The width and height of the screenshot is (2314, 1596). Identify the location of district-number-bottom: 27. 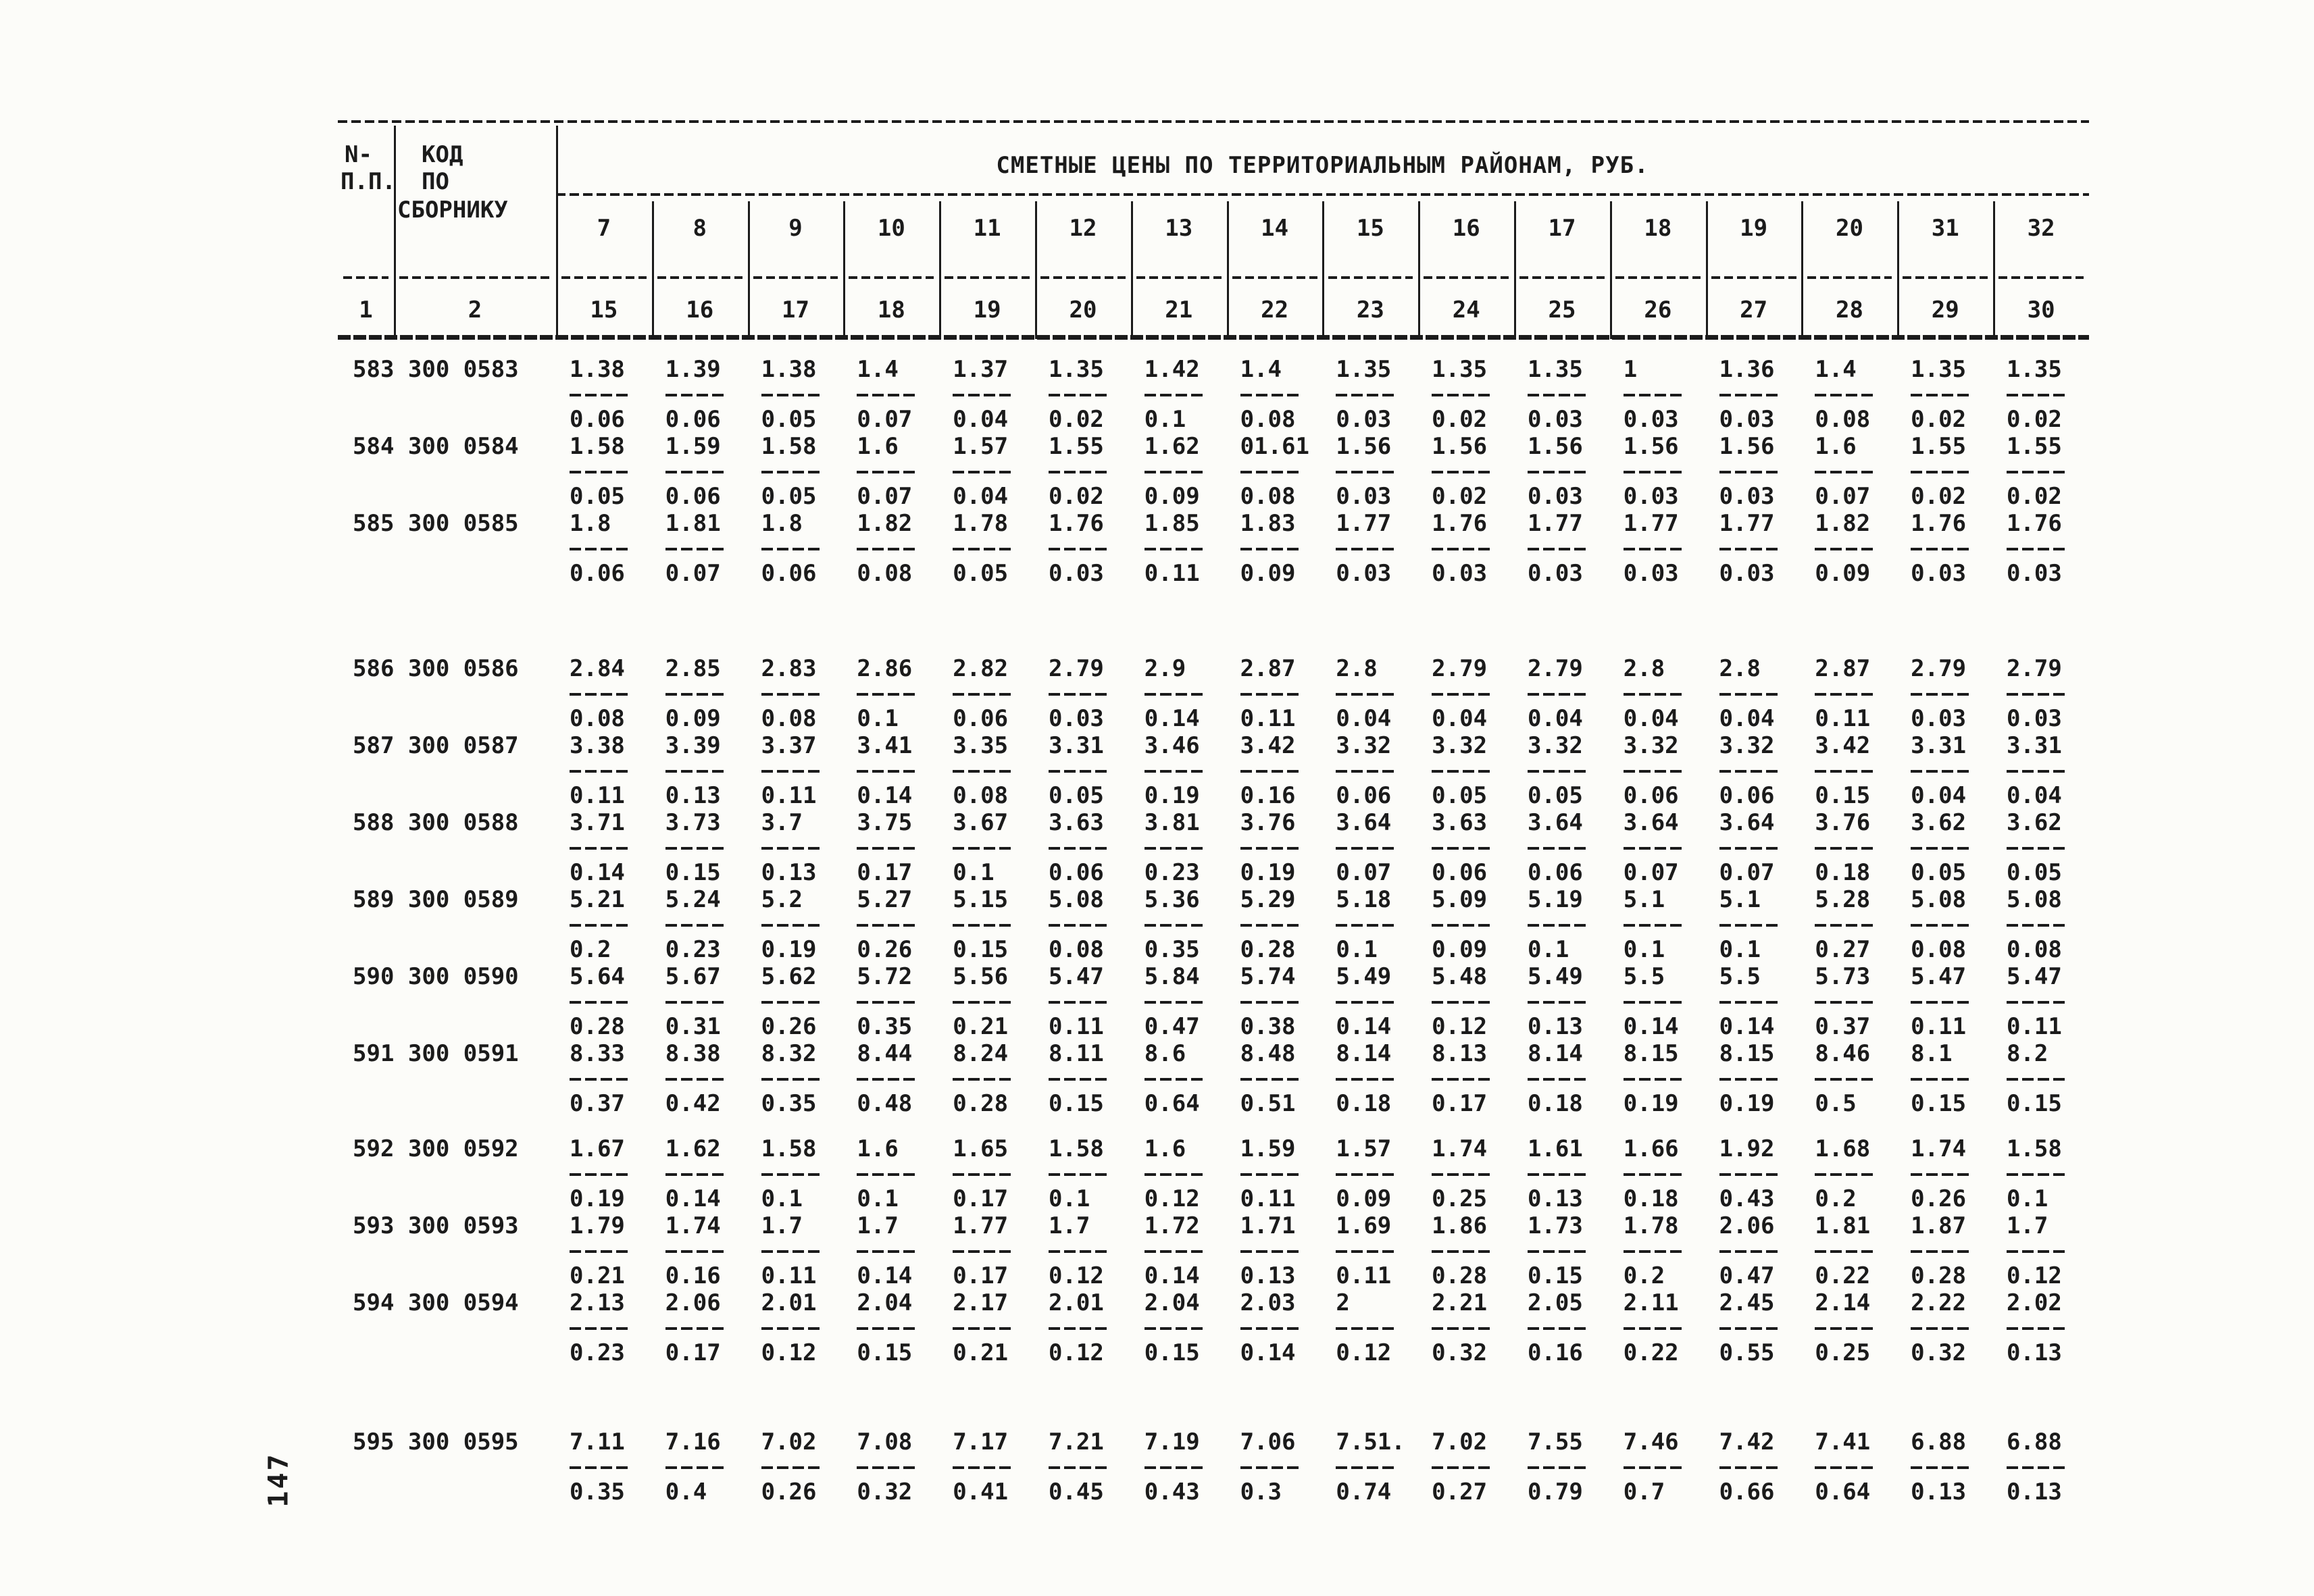
(1754, 310).